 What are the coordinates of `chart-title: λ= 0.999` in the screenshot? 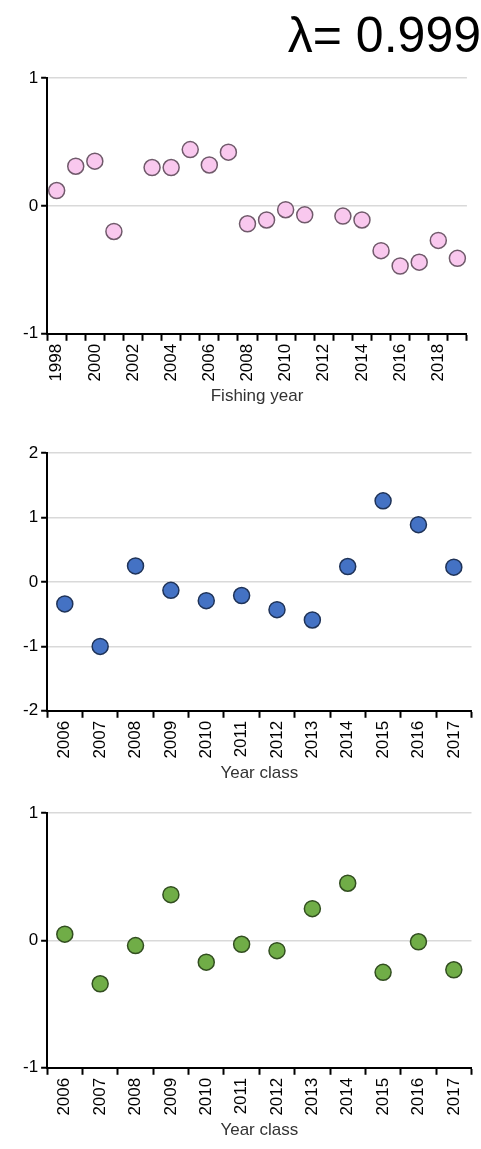 It's located at (384, 34).